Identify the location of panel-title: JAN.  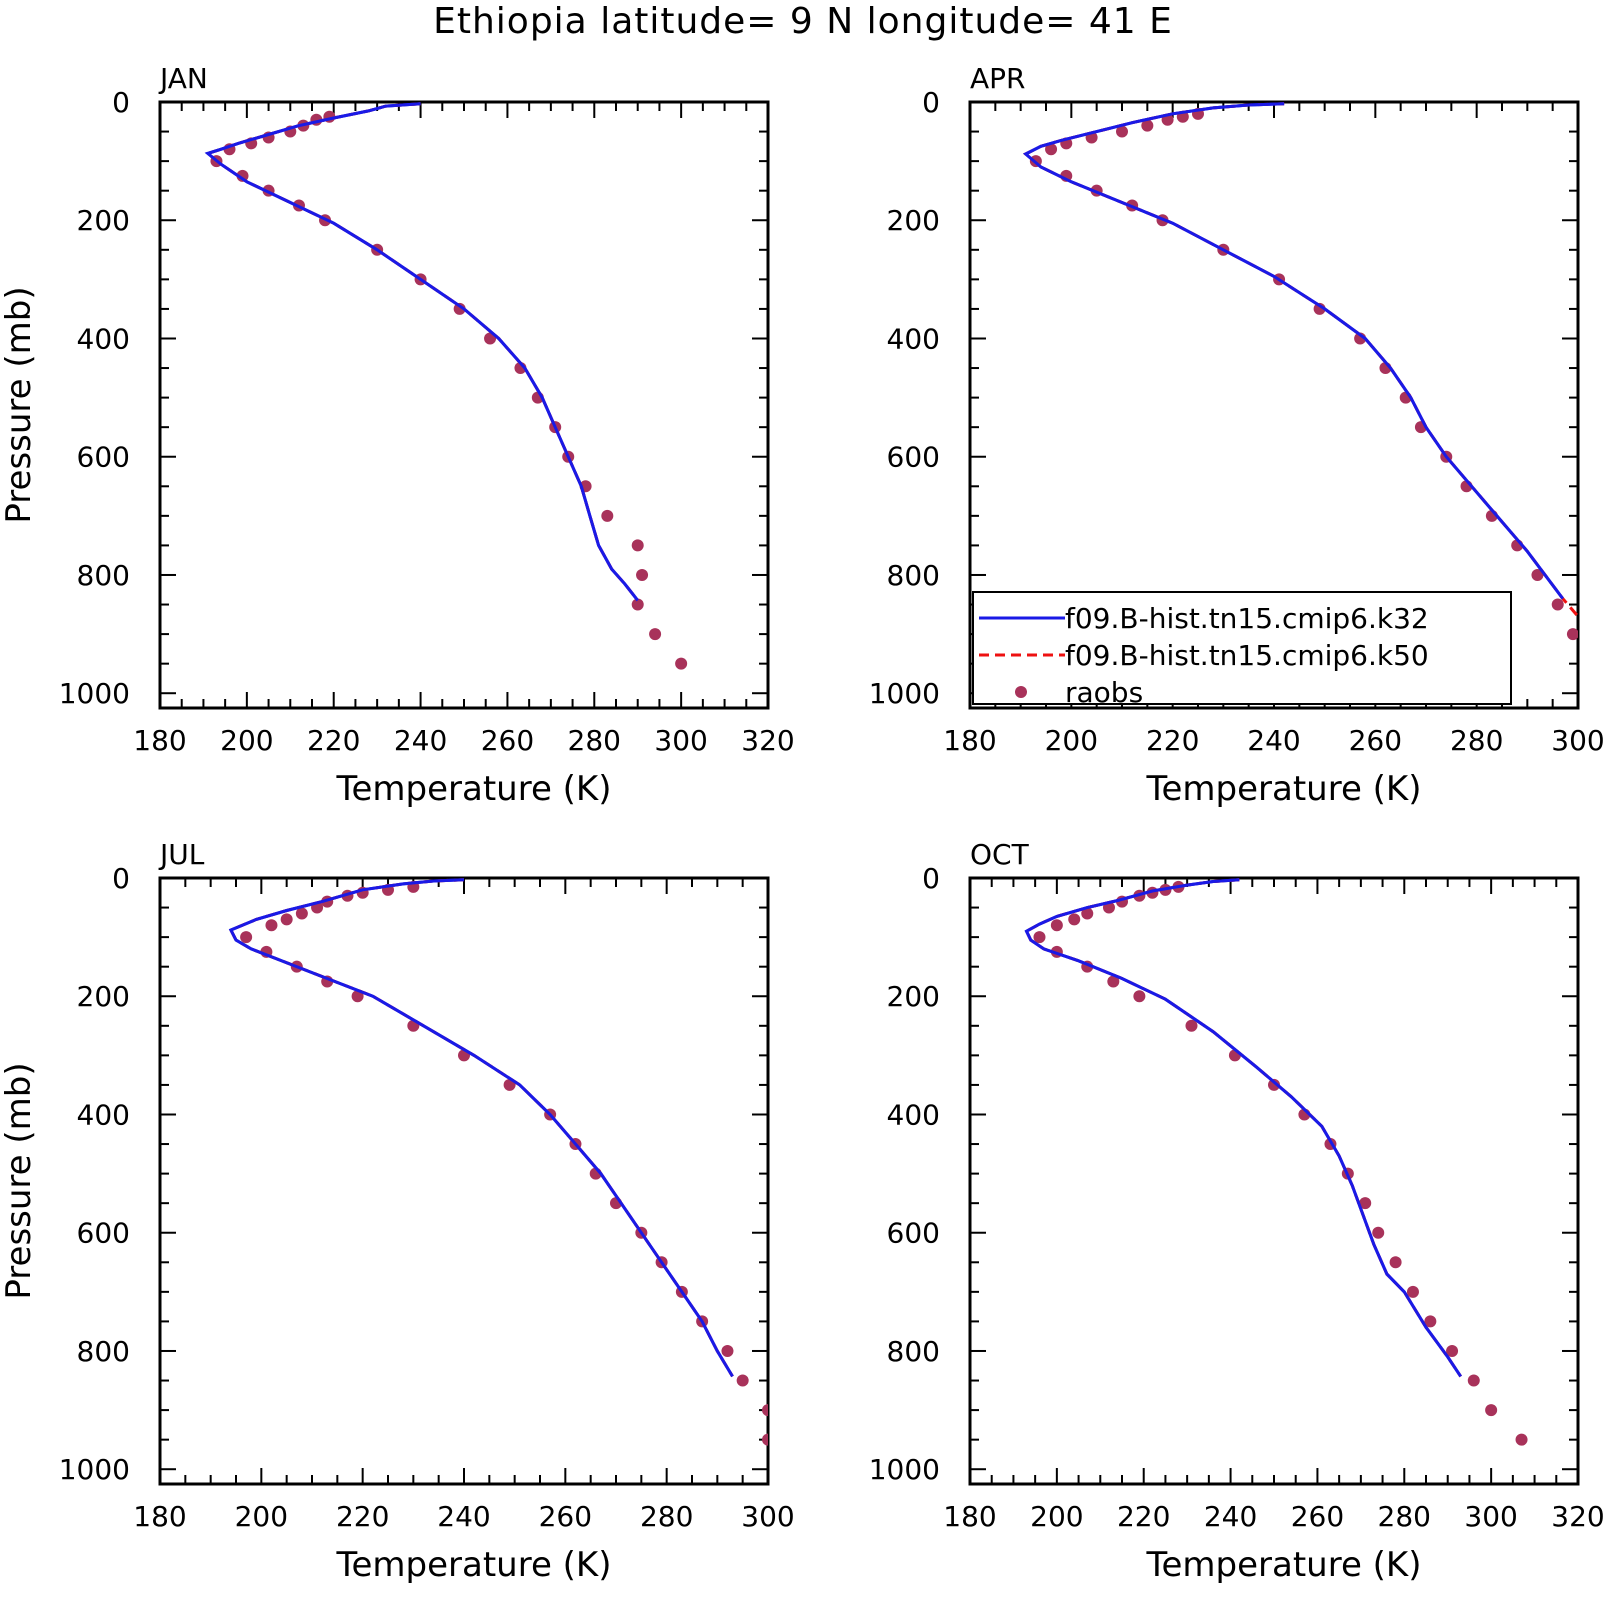
(183, 78).